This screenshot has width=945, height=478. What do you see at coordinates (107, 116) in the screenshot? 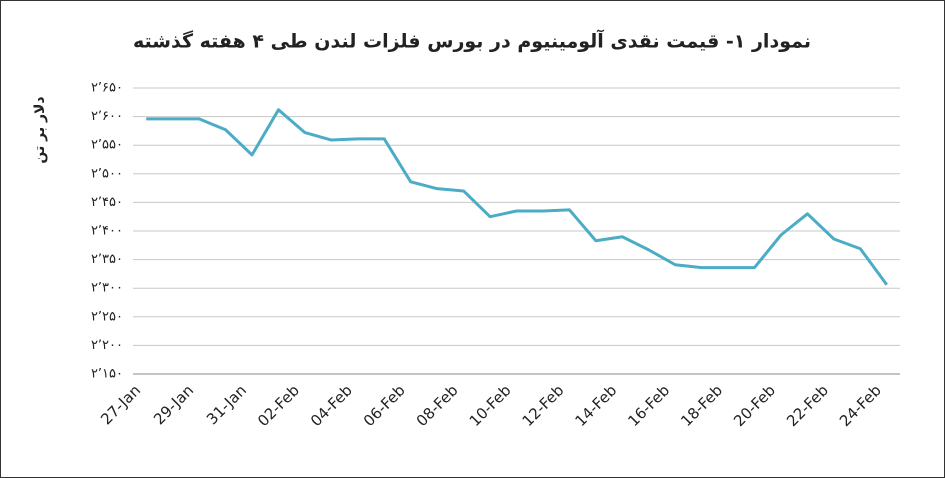
I see `y-tick-label: ۲٬۶۰۰` at bounding box center [107, 116].